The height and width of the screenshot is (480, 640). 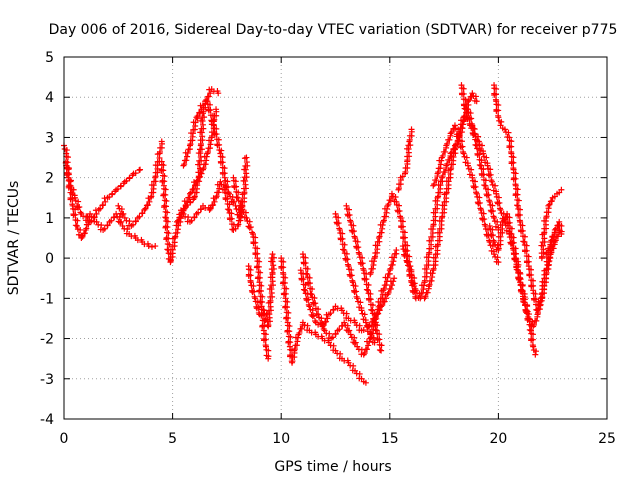 I want to click on y-tick-label: 4, so click(x=49, y=98).